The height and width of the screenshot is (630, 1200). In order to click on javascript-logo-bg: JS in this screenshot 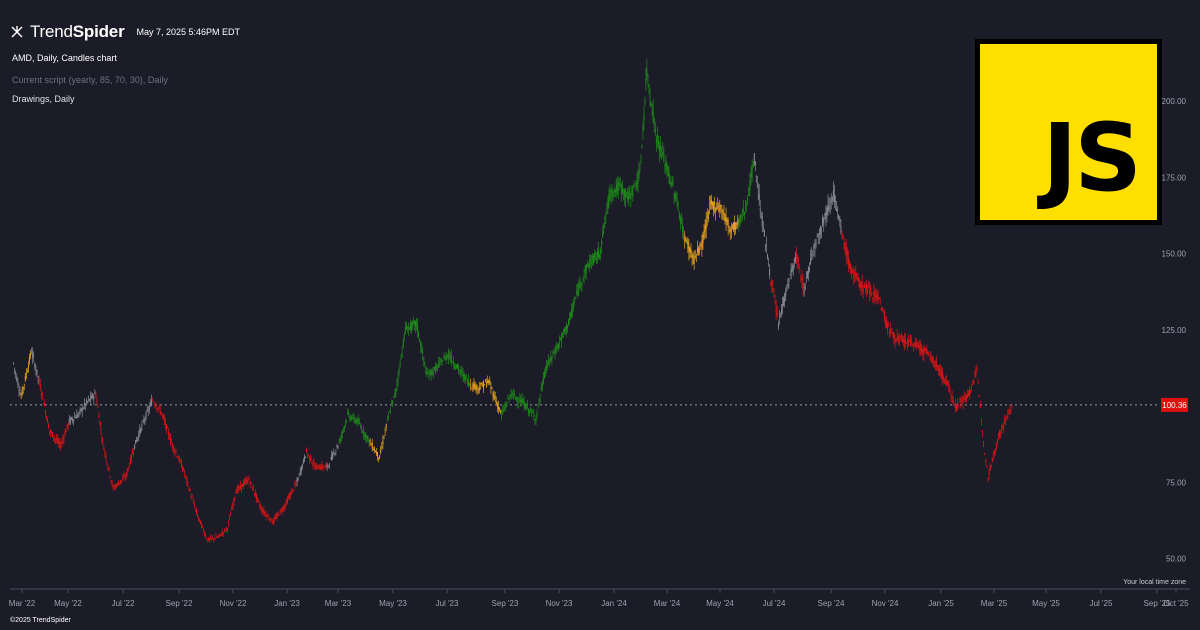, I will do `click(1068, 132)`.